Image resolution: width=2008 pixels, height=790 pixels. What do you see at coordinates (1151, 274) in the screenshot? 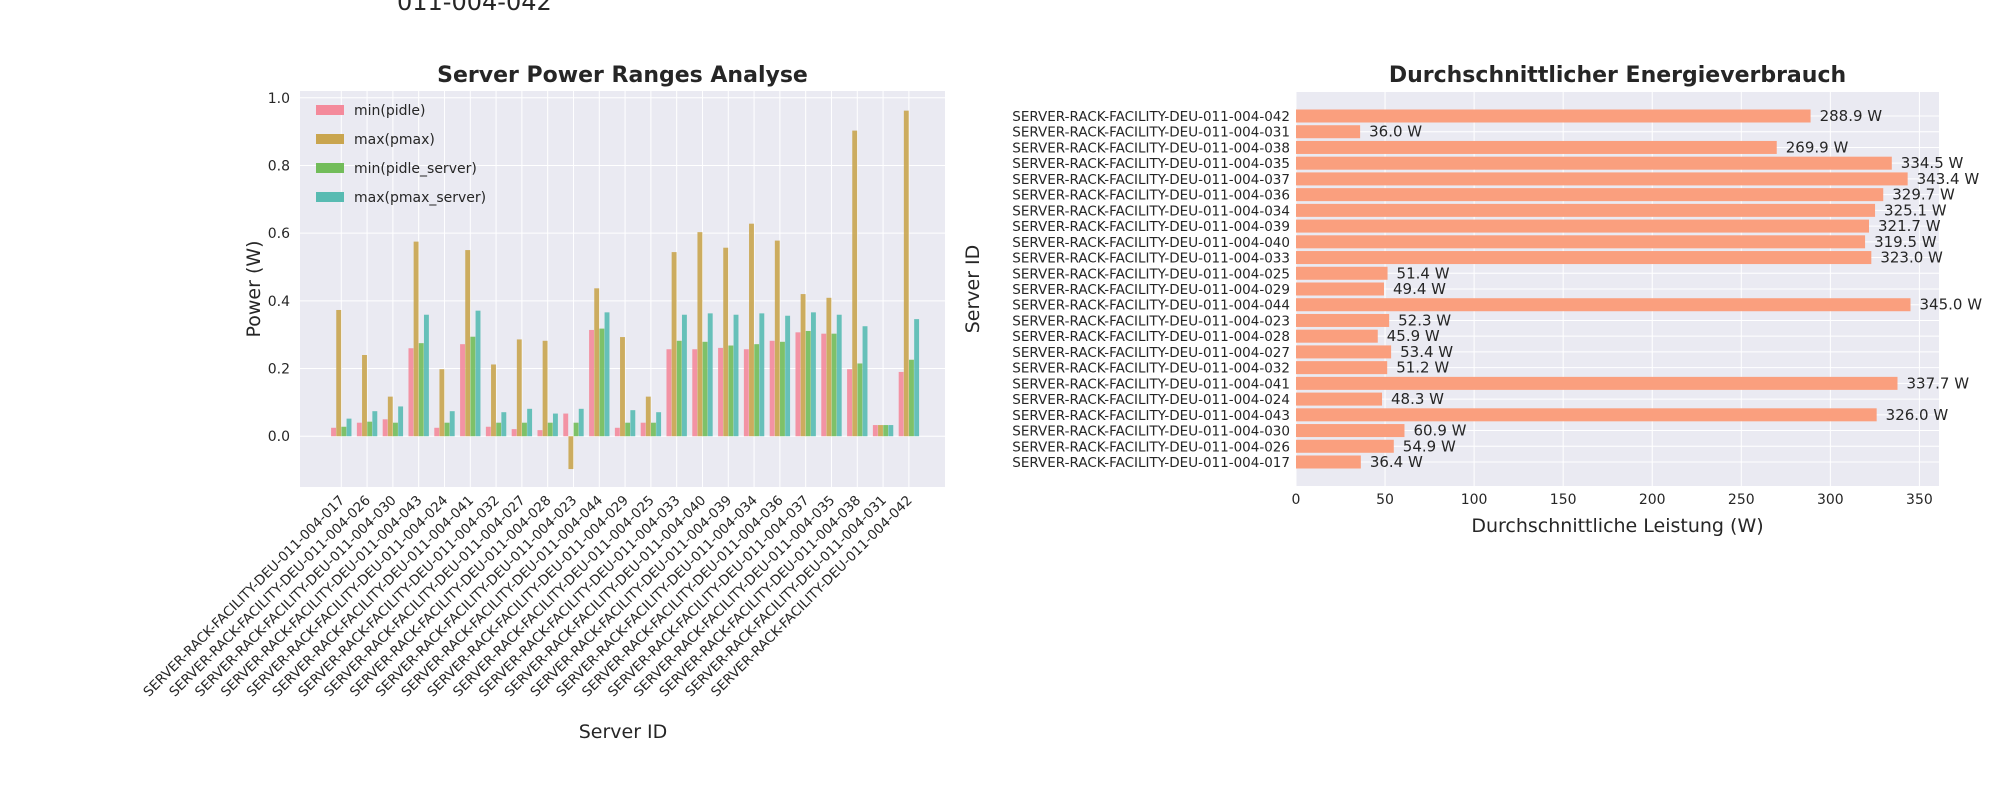
I see `y-tick-label: SERVER-RACK-FACILITY-DEU-011-004-025` at bounding box center [1151, 274].